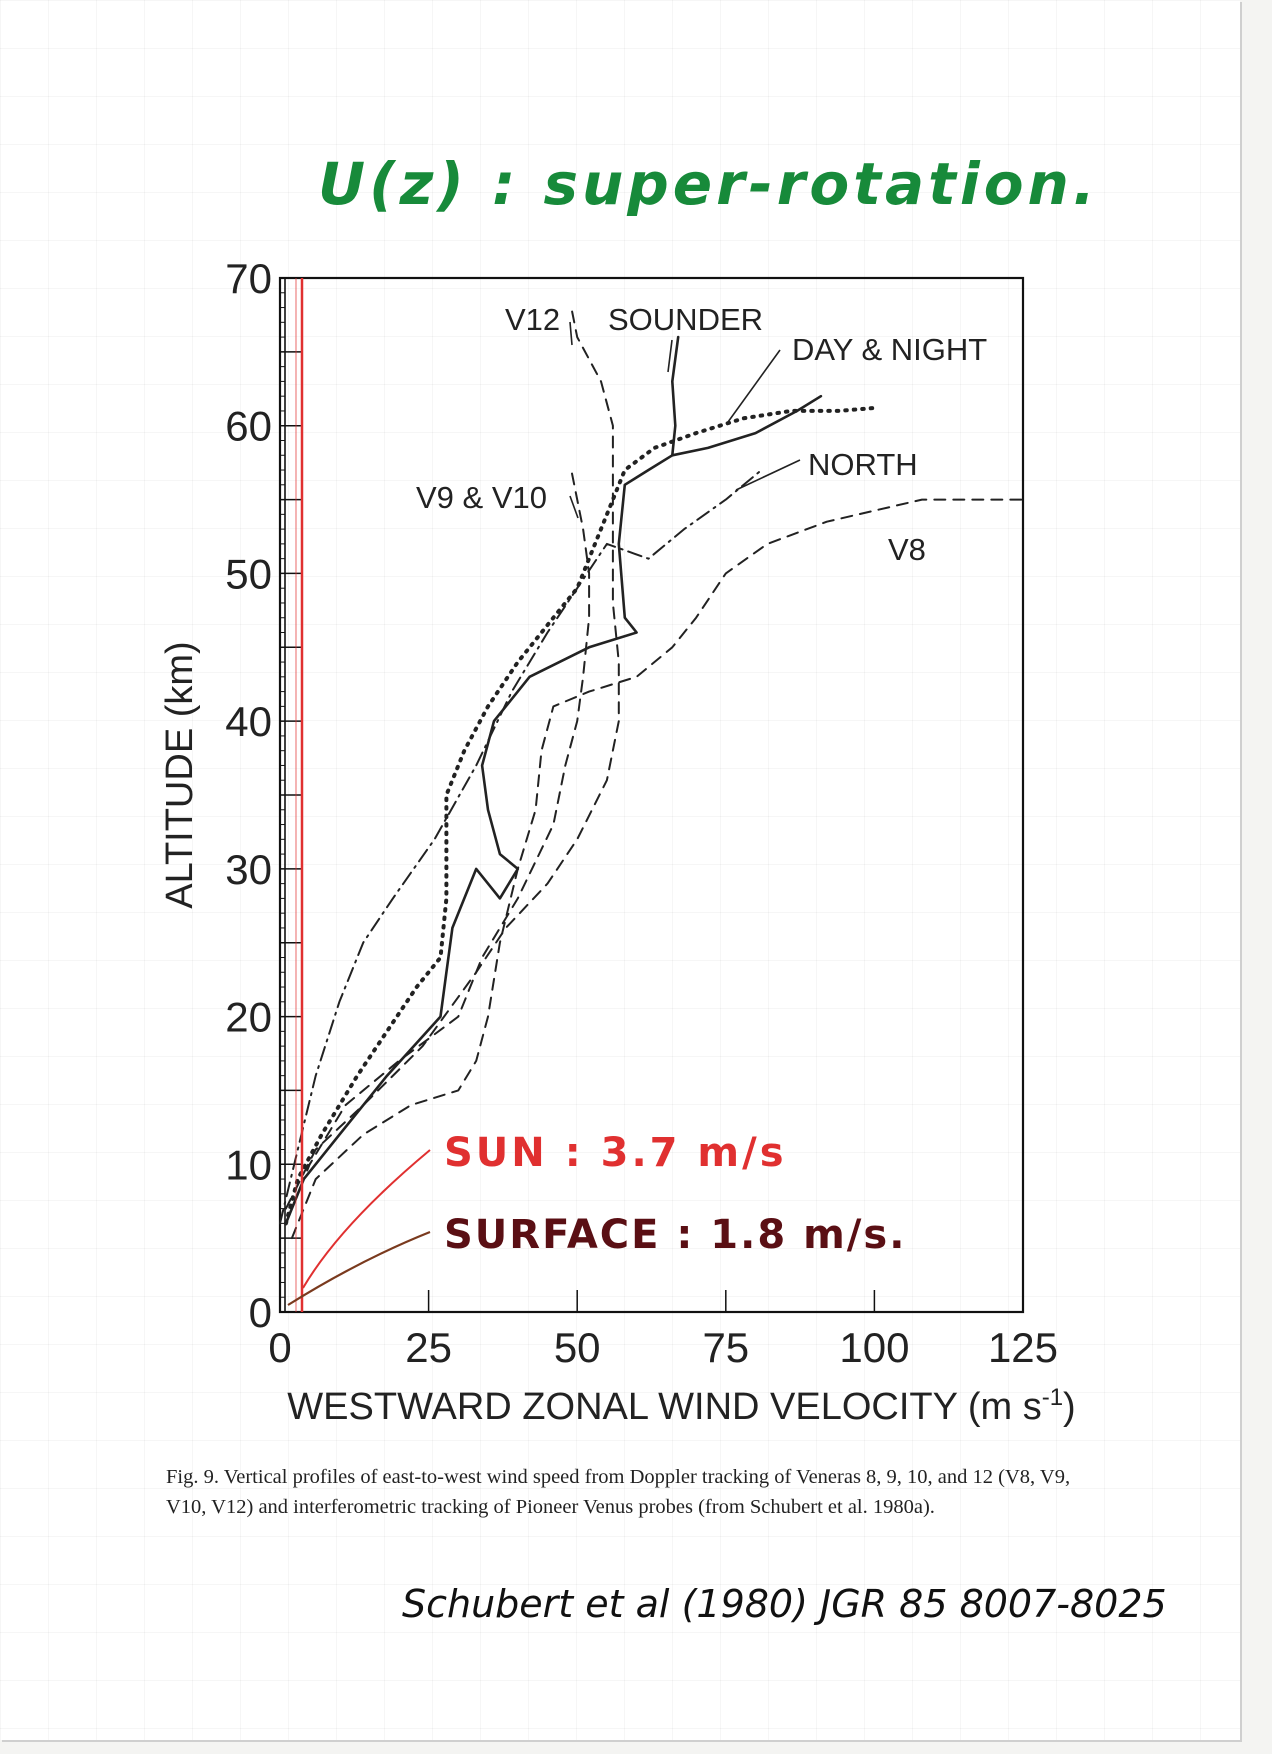 The height and width of the screenshot is (1754, 1272). What do you see at coordinates (279, 1347) in the screenshot?
I see `x-tick-label: 0` at bounding box center [279, 1347].